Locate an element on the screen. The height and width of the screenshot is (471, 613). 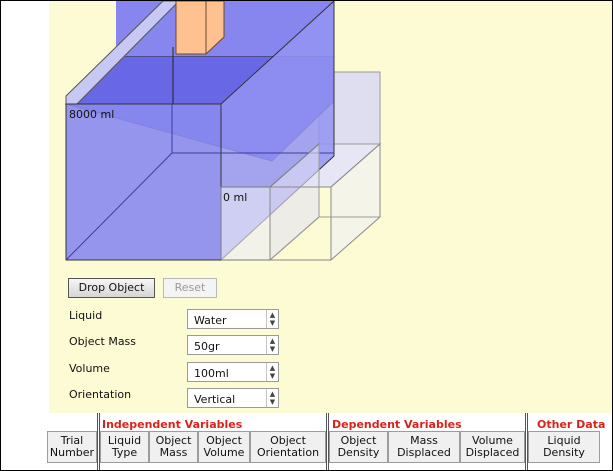
column-header-object-orientation: Object Orientation is located at coordinates (288, 447).